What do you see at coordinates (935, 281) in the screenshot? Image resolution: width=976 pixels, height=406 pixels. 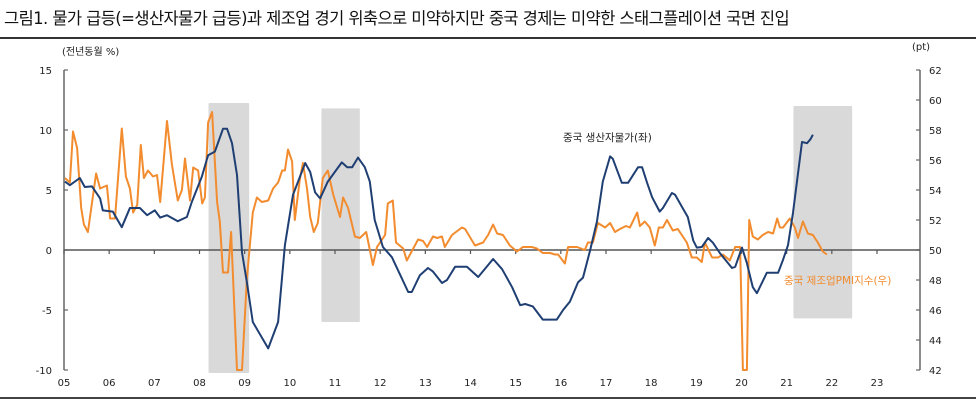 I see `right-tick-label: 48` at bounding box center [935, 281].